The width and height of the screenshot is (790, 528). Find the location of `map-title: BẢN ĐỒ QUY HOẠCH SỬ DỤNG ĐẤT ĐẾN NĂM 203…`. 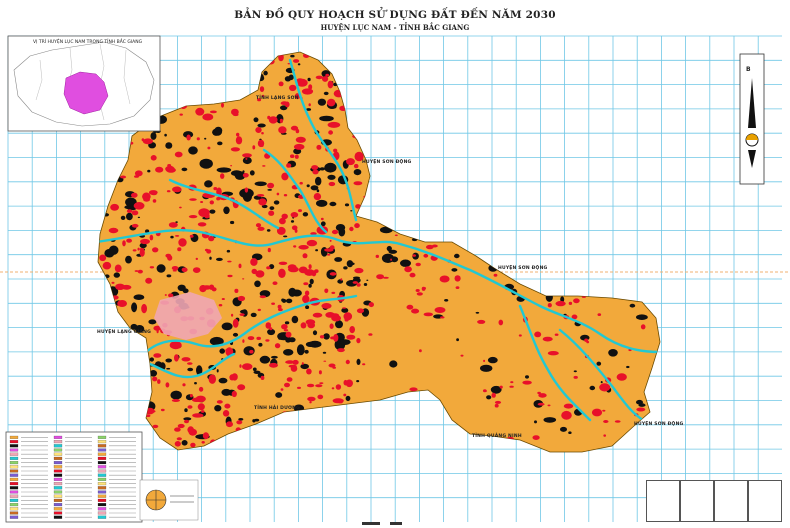

map-title: BẢN ĐỒ QUY HOẠCH SỬ DỤNG ĐẤT ĐẾN NĂM 203… is located at coordinates (395, 15).